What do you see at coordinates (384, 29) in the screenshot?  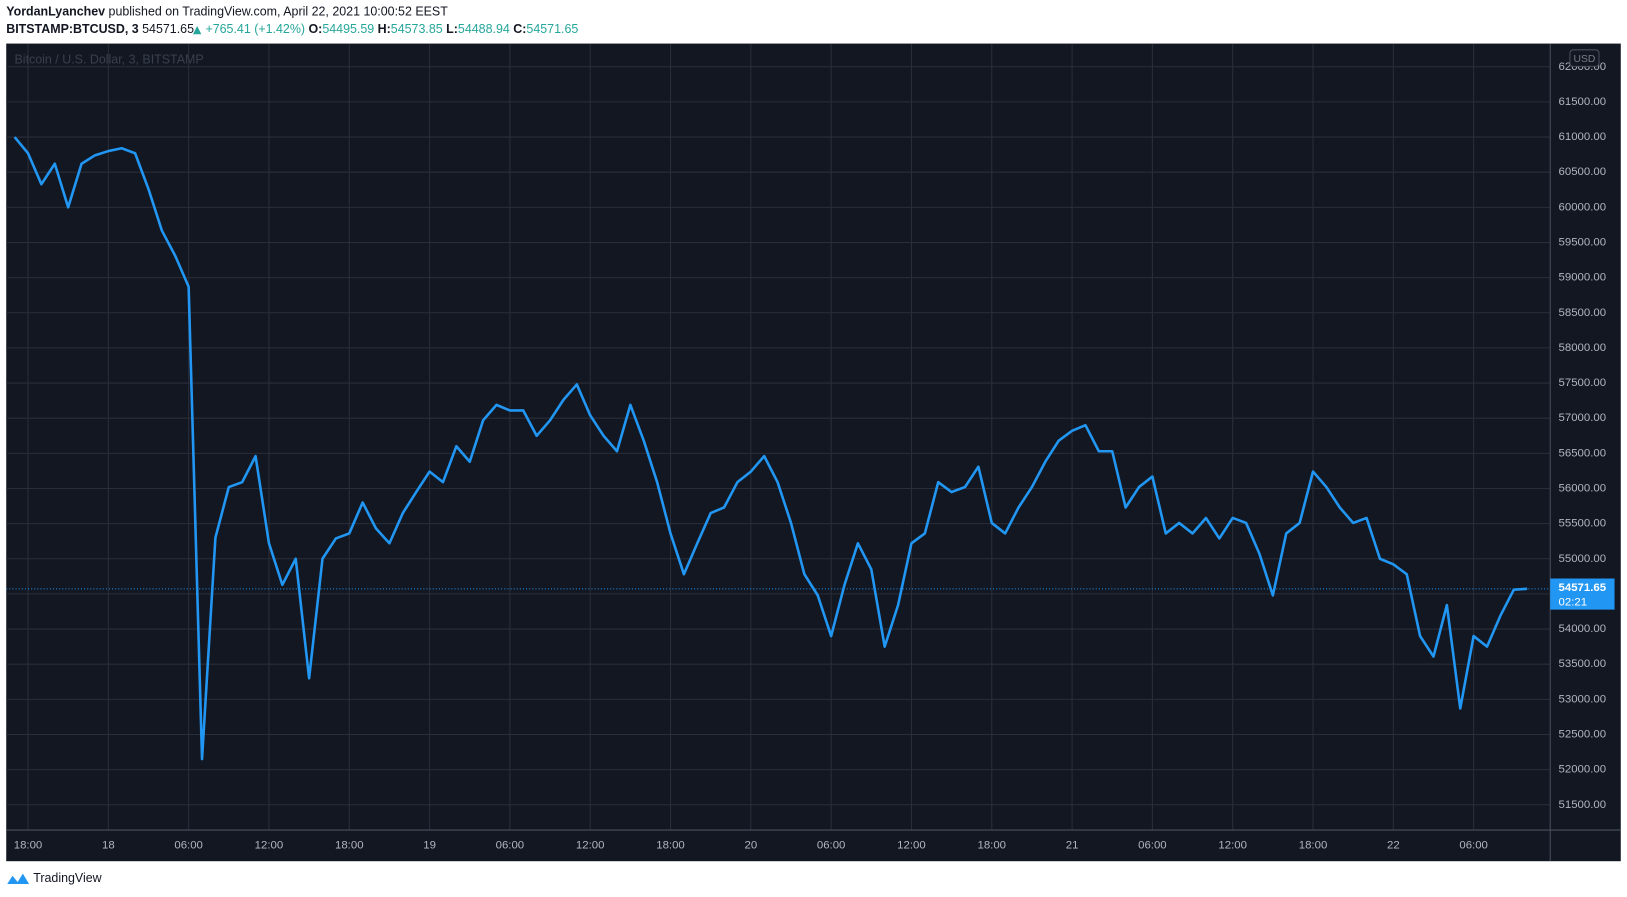 I see `h-label: H:` at bounding box center [384, 29].